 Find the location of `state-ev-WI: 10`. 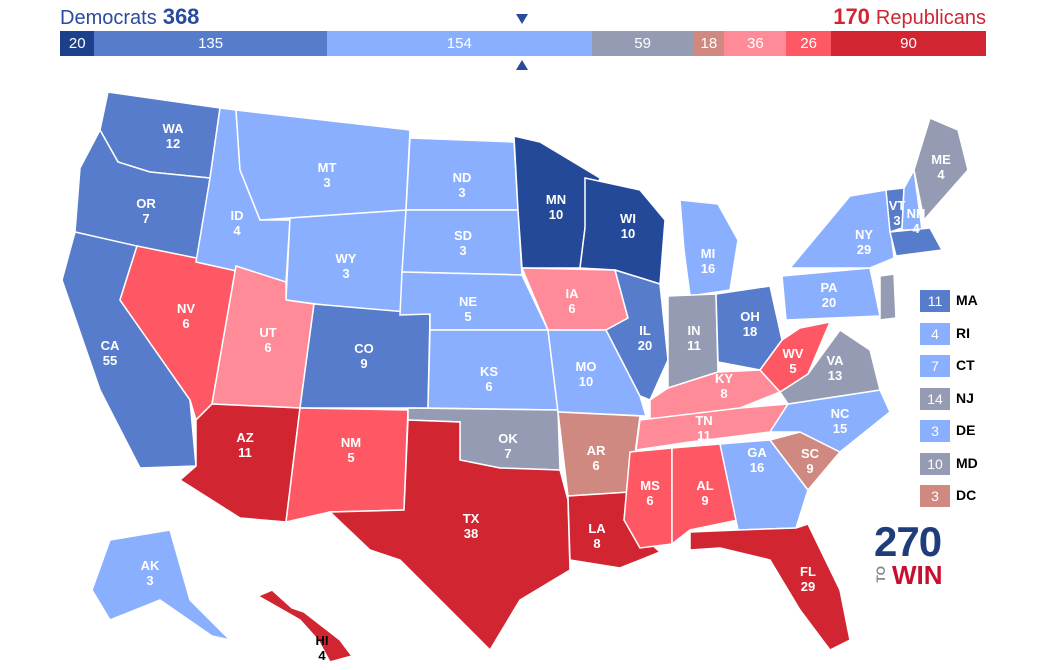

state-ev-WI: 10 is located at coordinates (628, 233).